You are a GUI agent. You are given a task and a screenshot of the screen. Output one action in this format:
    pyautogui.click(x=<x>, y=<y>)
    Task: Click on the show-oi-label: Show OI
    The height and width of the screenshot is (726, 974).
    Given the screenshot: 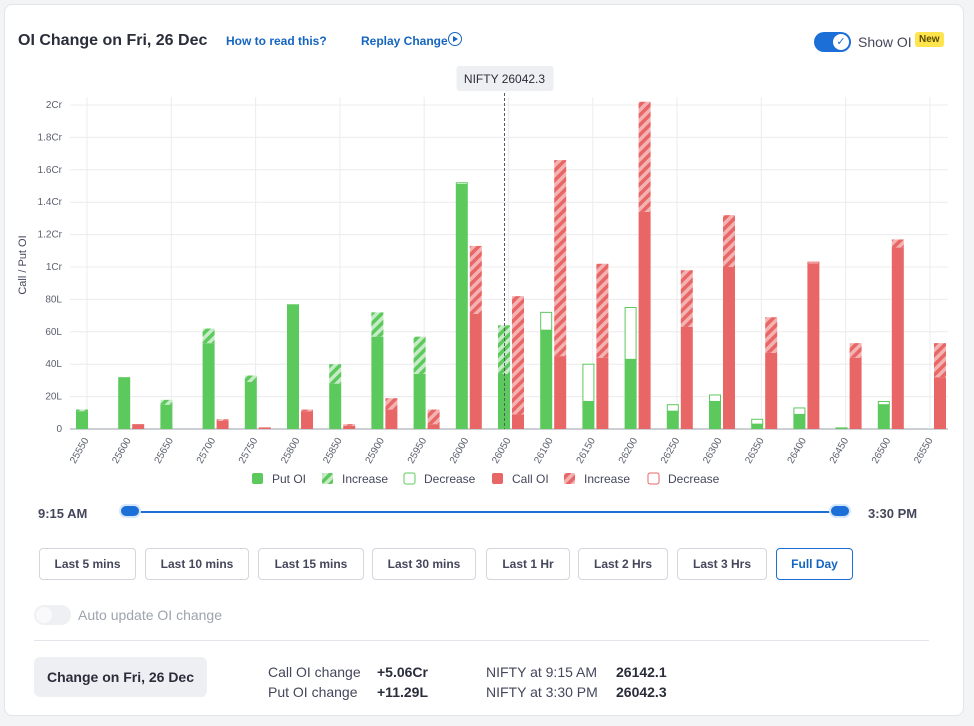 What is the action you would take?
    pyautogui.click(x=885, y=42)
    